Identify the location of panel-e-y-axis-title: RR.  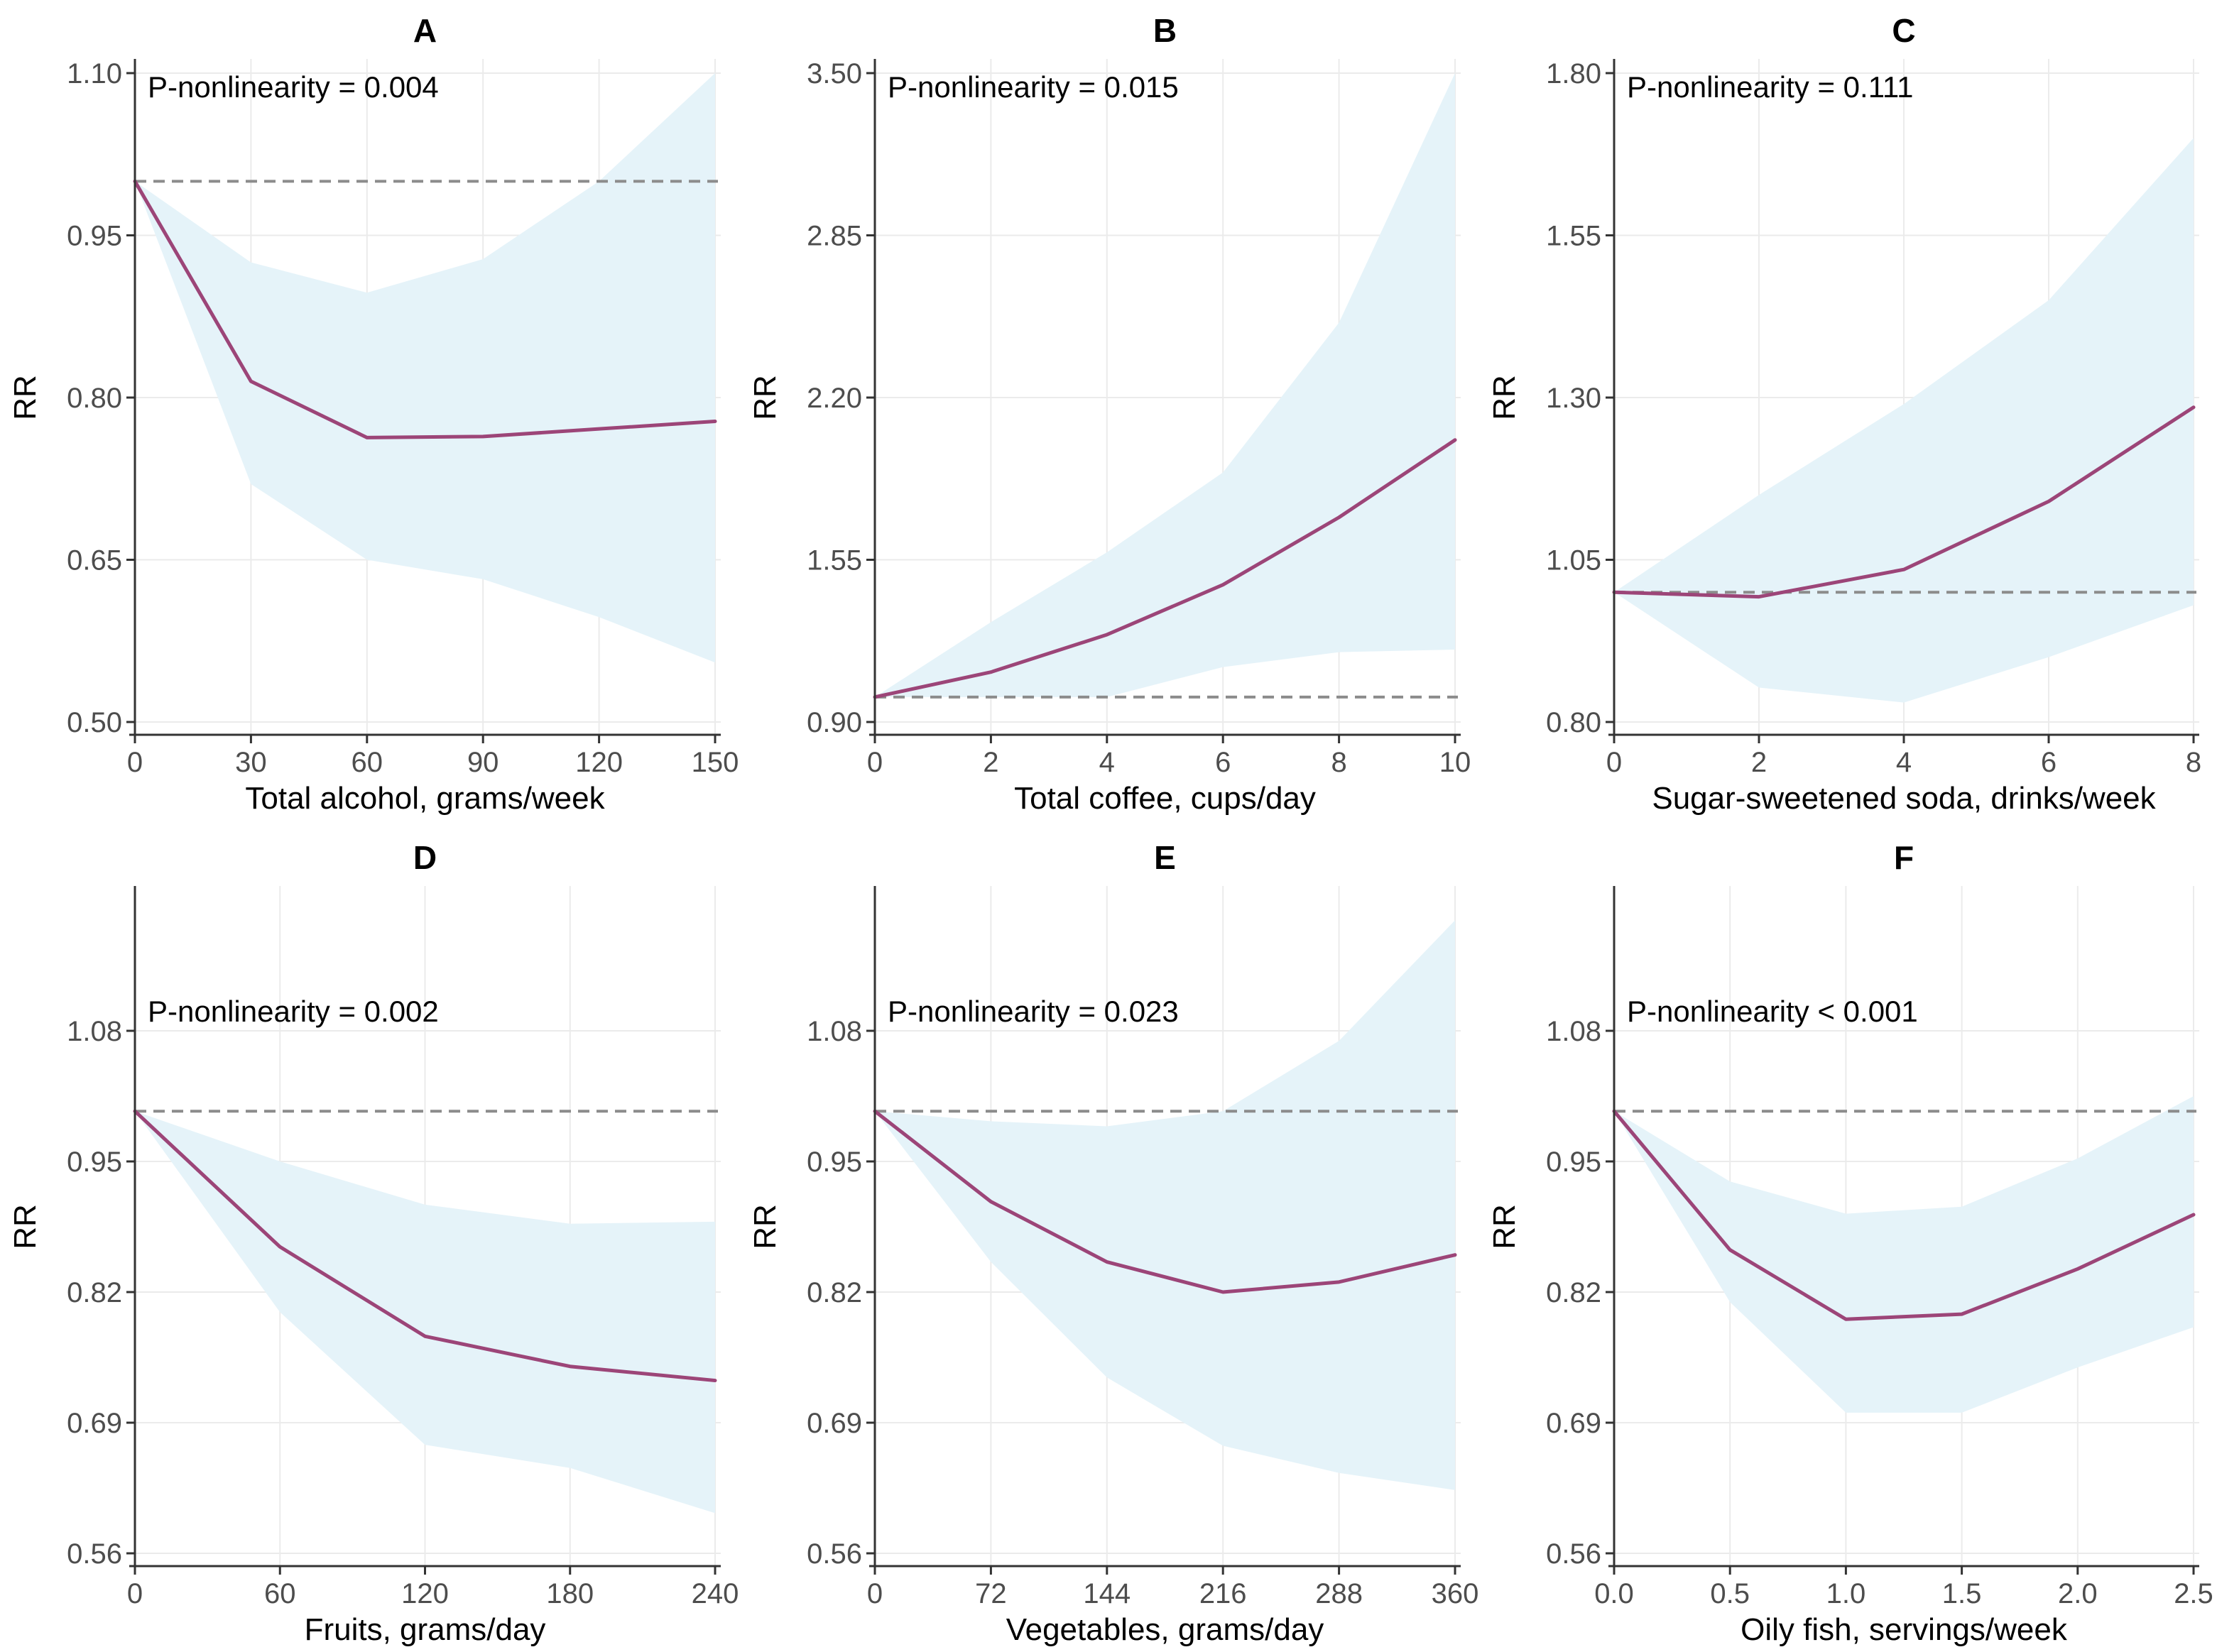
(765, 1226).